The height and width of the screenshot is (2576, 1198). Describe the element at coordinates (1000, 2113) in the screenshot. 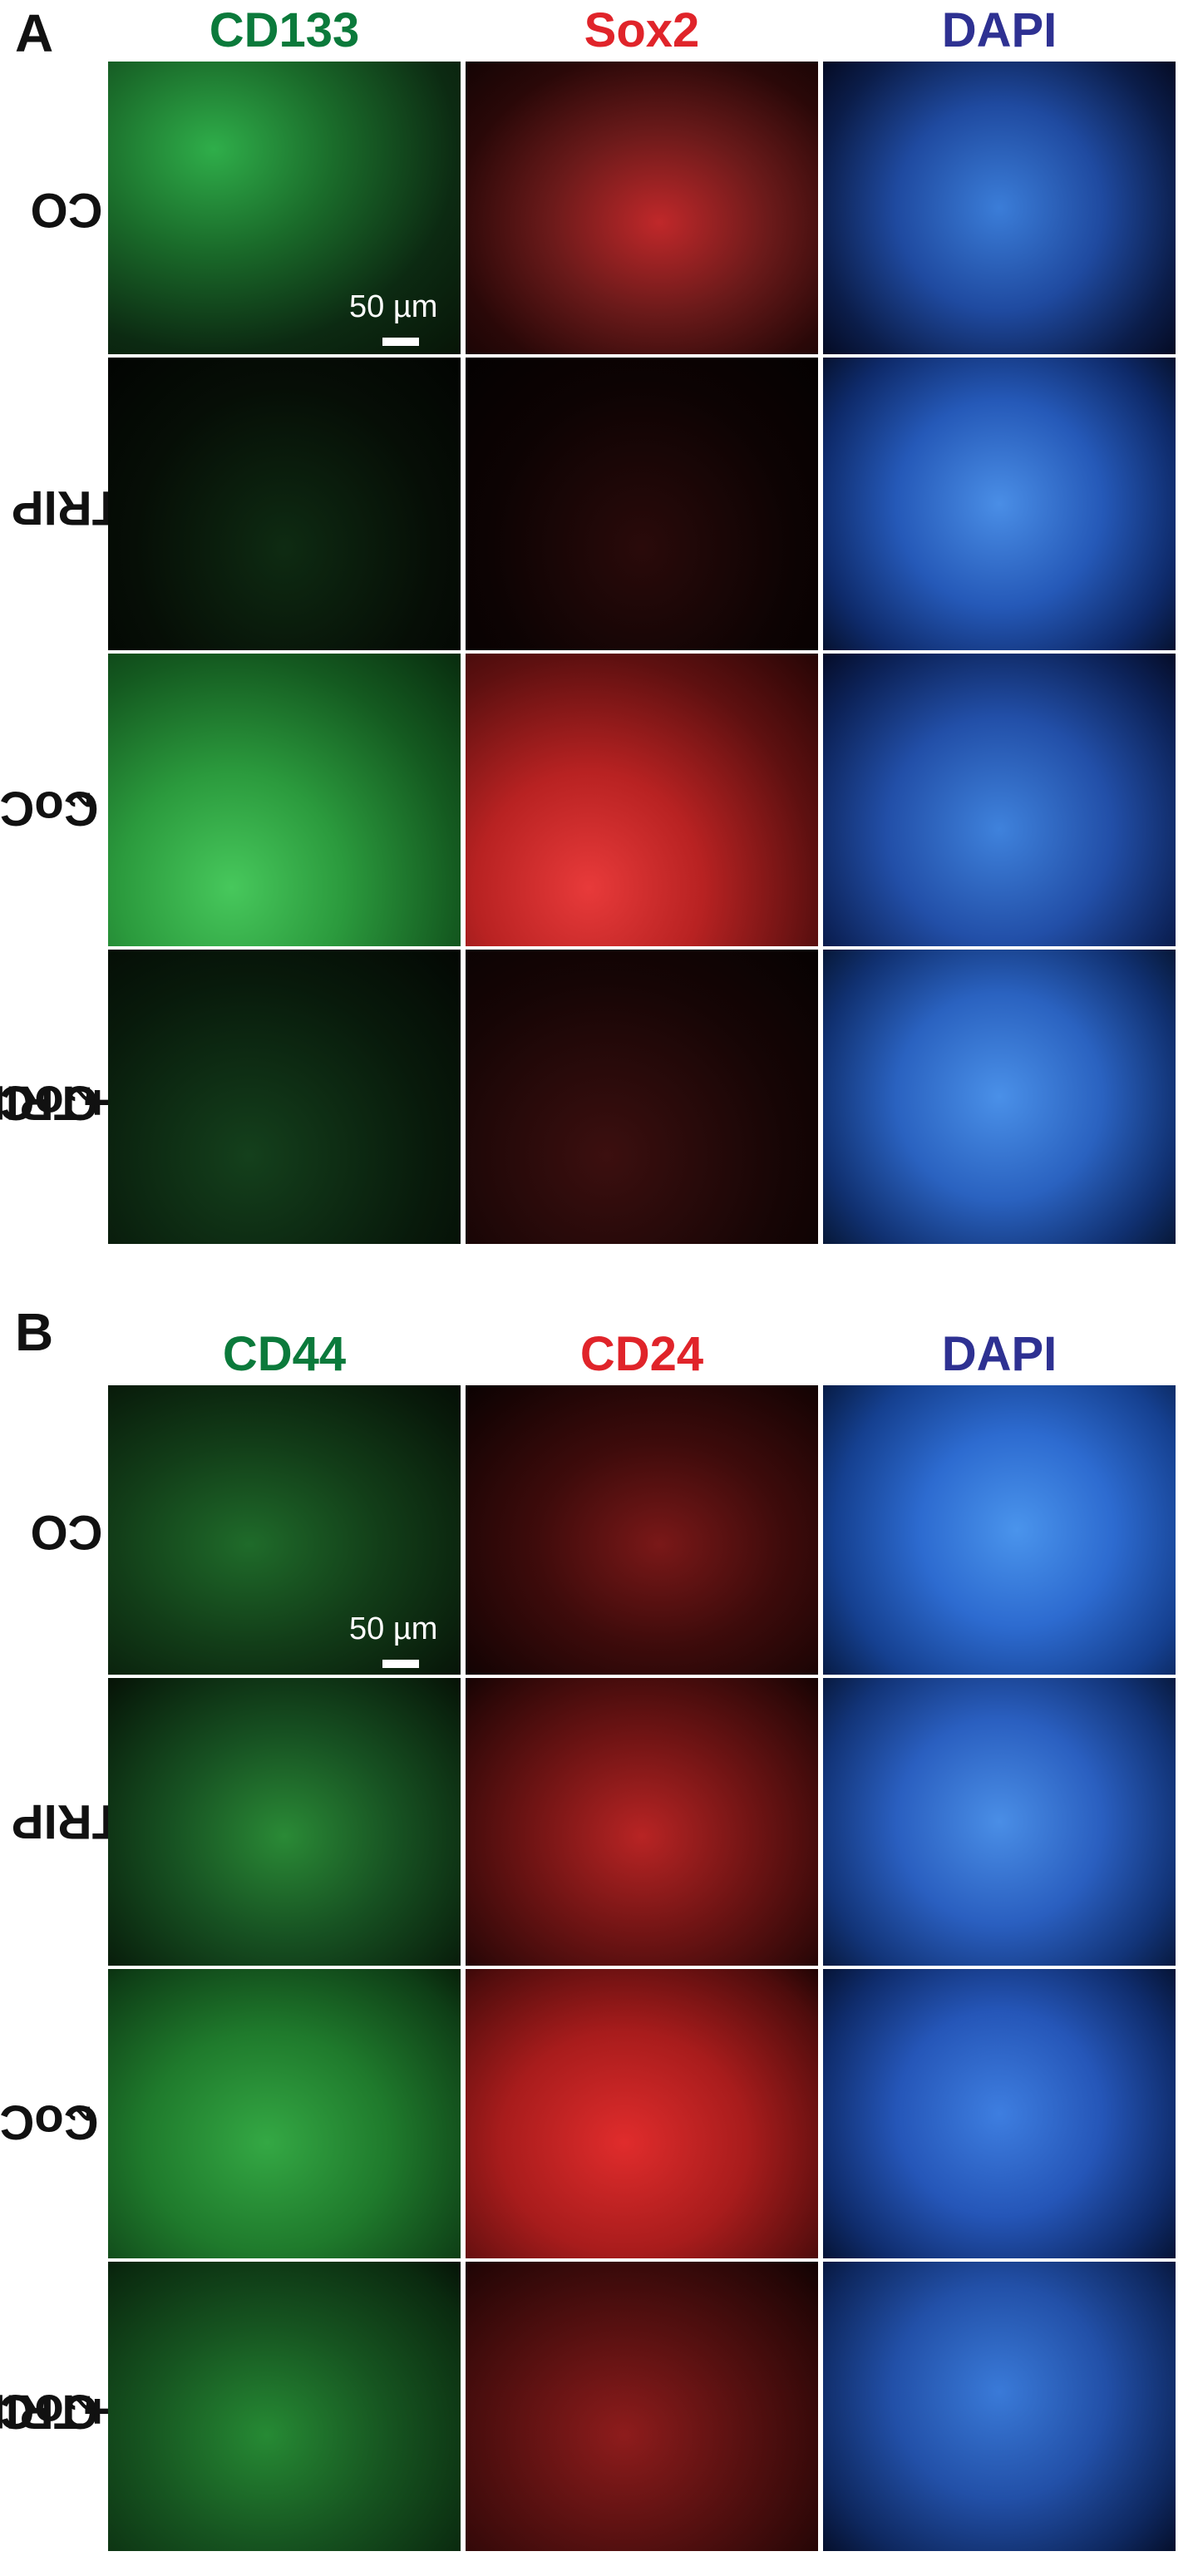

I see `tile-b-cocl2-dapi` at that location.